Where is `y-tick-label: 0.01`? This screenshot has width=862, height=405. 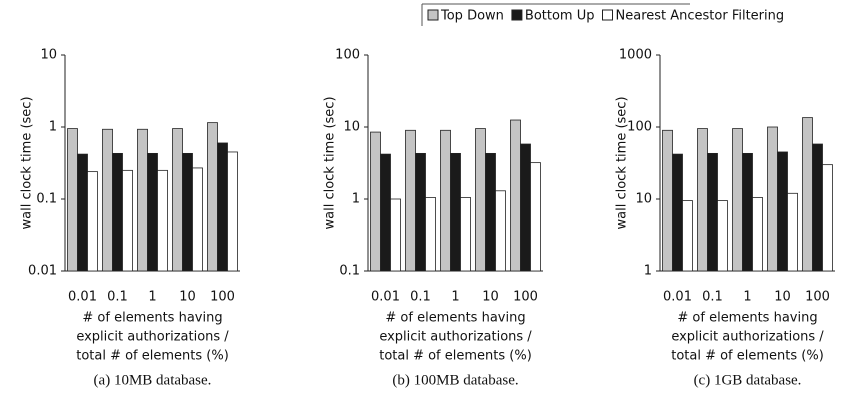 y-tick-label: 0.01 is located at coordinates (42, 271).